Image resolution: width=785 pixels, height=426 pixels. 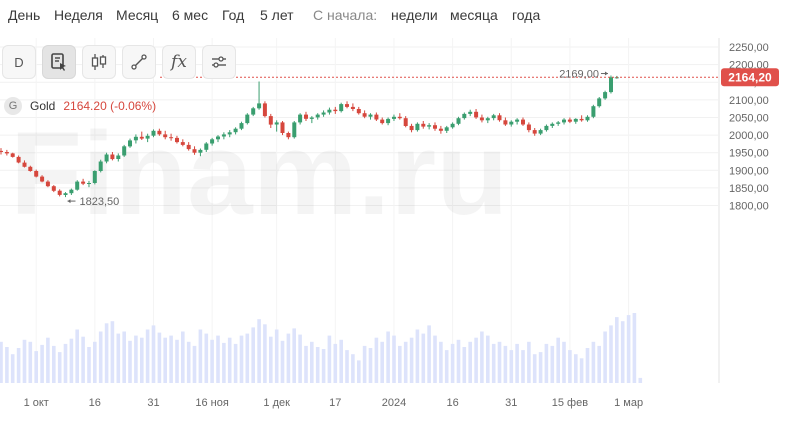 What do you see at coordinates (749, 154) in the screenshot?
I see `y-tick-label: 1950,00` at bounding box center [749, 154].